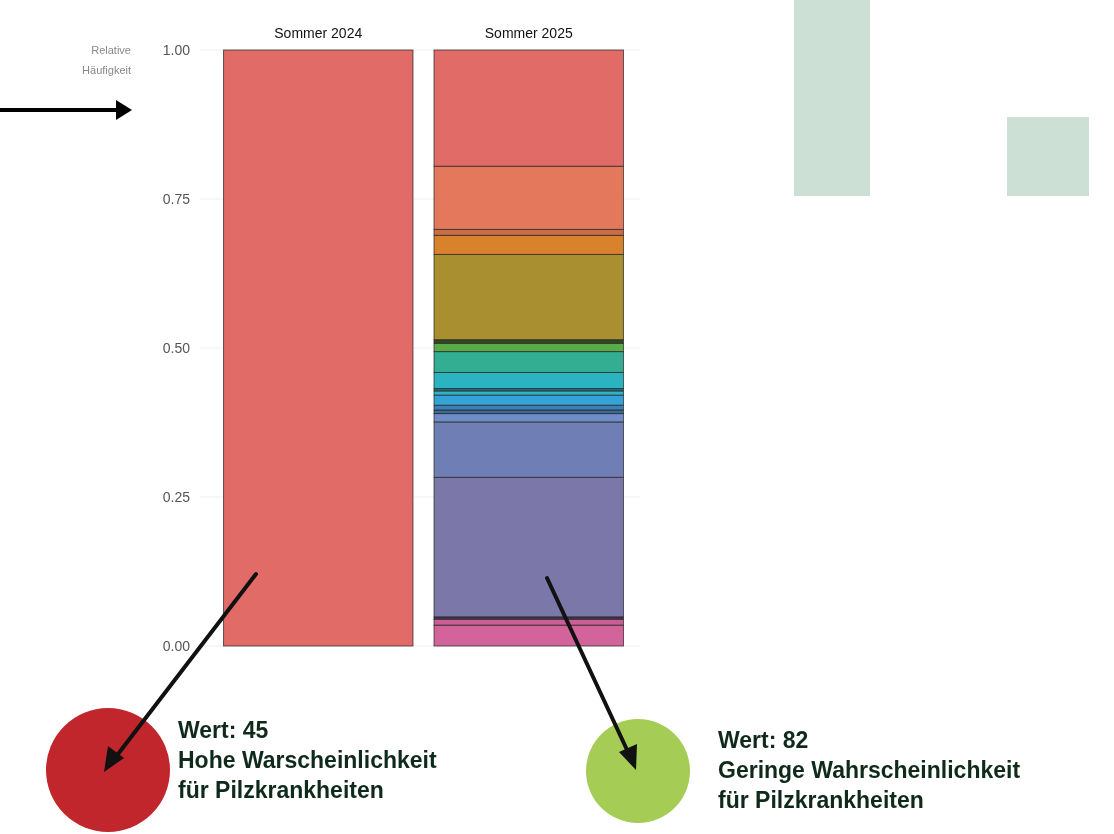 Image resolution: width=1114 pixels, height=834 pixels. I want to click on x-tick-label: Sommer 2025, so click(528, 33).